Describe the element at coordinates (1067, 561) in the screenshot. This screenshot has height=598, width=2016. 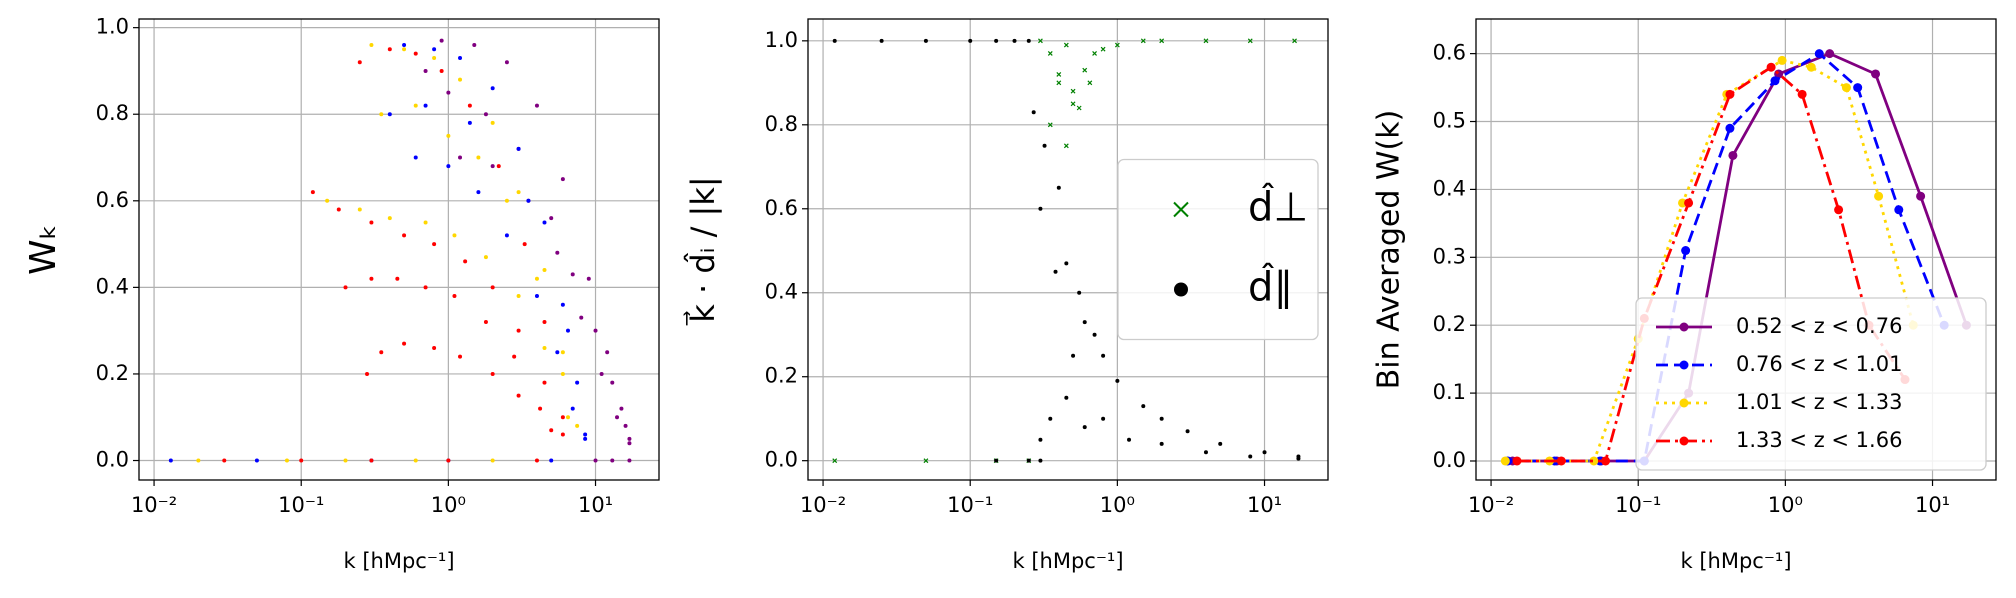
I see `x-axis-label: k [hMpc⁻¹]` at that location.